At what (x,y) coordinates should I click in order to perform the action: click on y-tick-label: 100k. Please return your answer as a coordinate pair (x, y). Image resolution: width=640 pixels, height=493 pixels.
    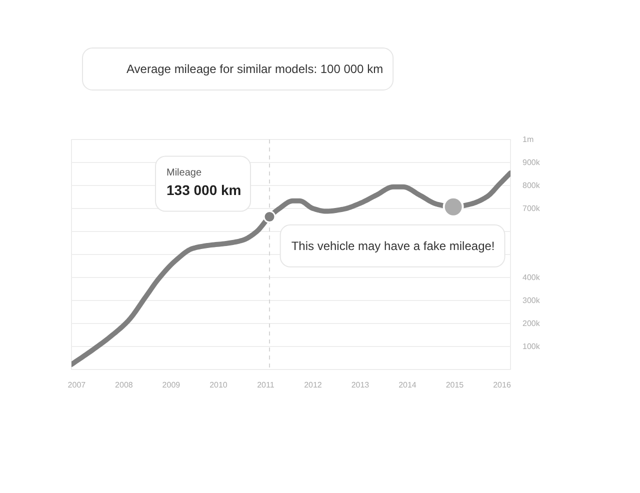
    Looking at the image, I should click on (531, 346).